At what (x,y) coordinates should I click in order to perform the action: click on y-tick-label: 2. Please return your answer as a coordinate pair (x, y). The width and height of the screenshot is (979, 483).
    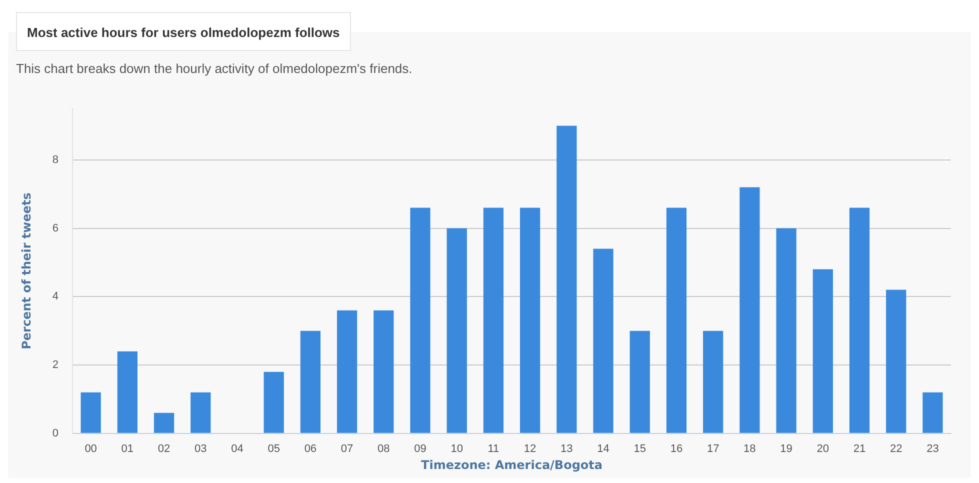
    Looking at the image, I should click on (55, 365).